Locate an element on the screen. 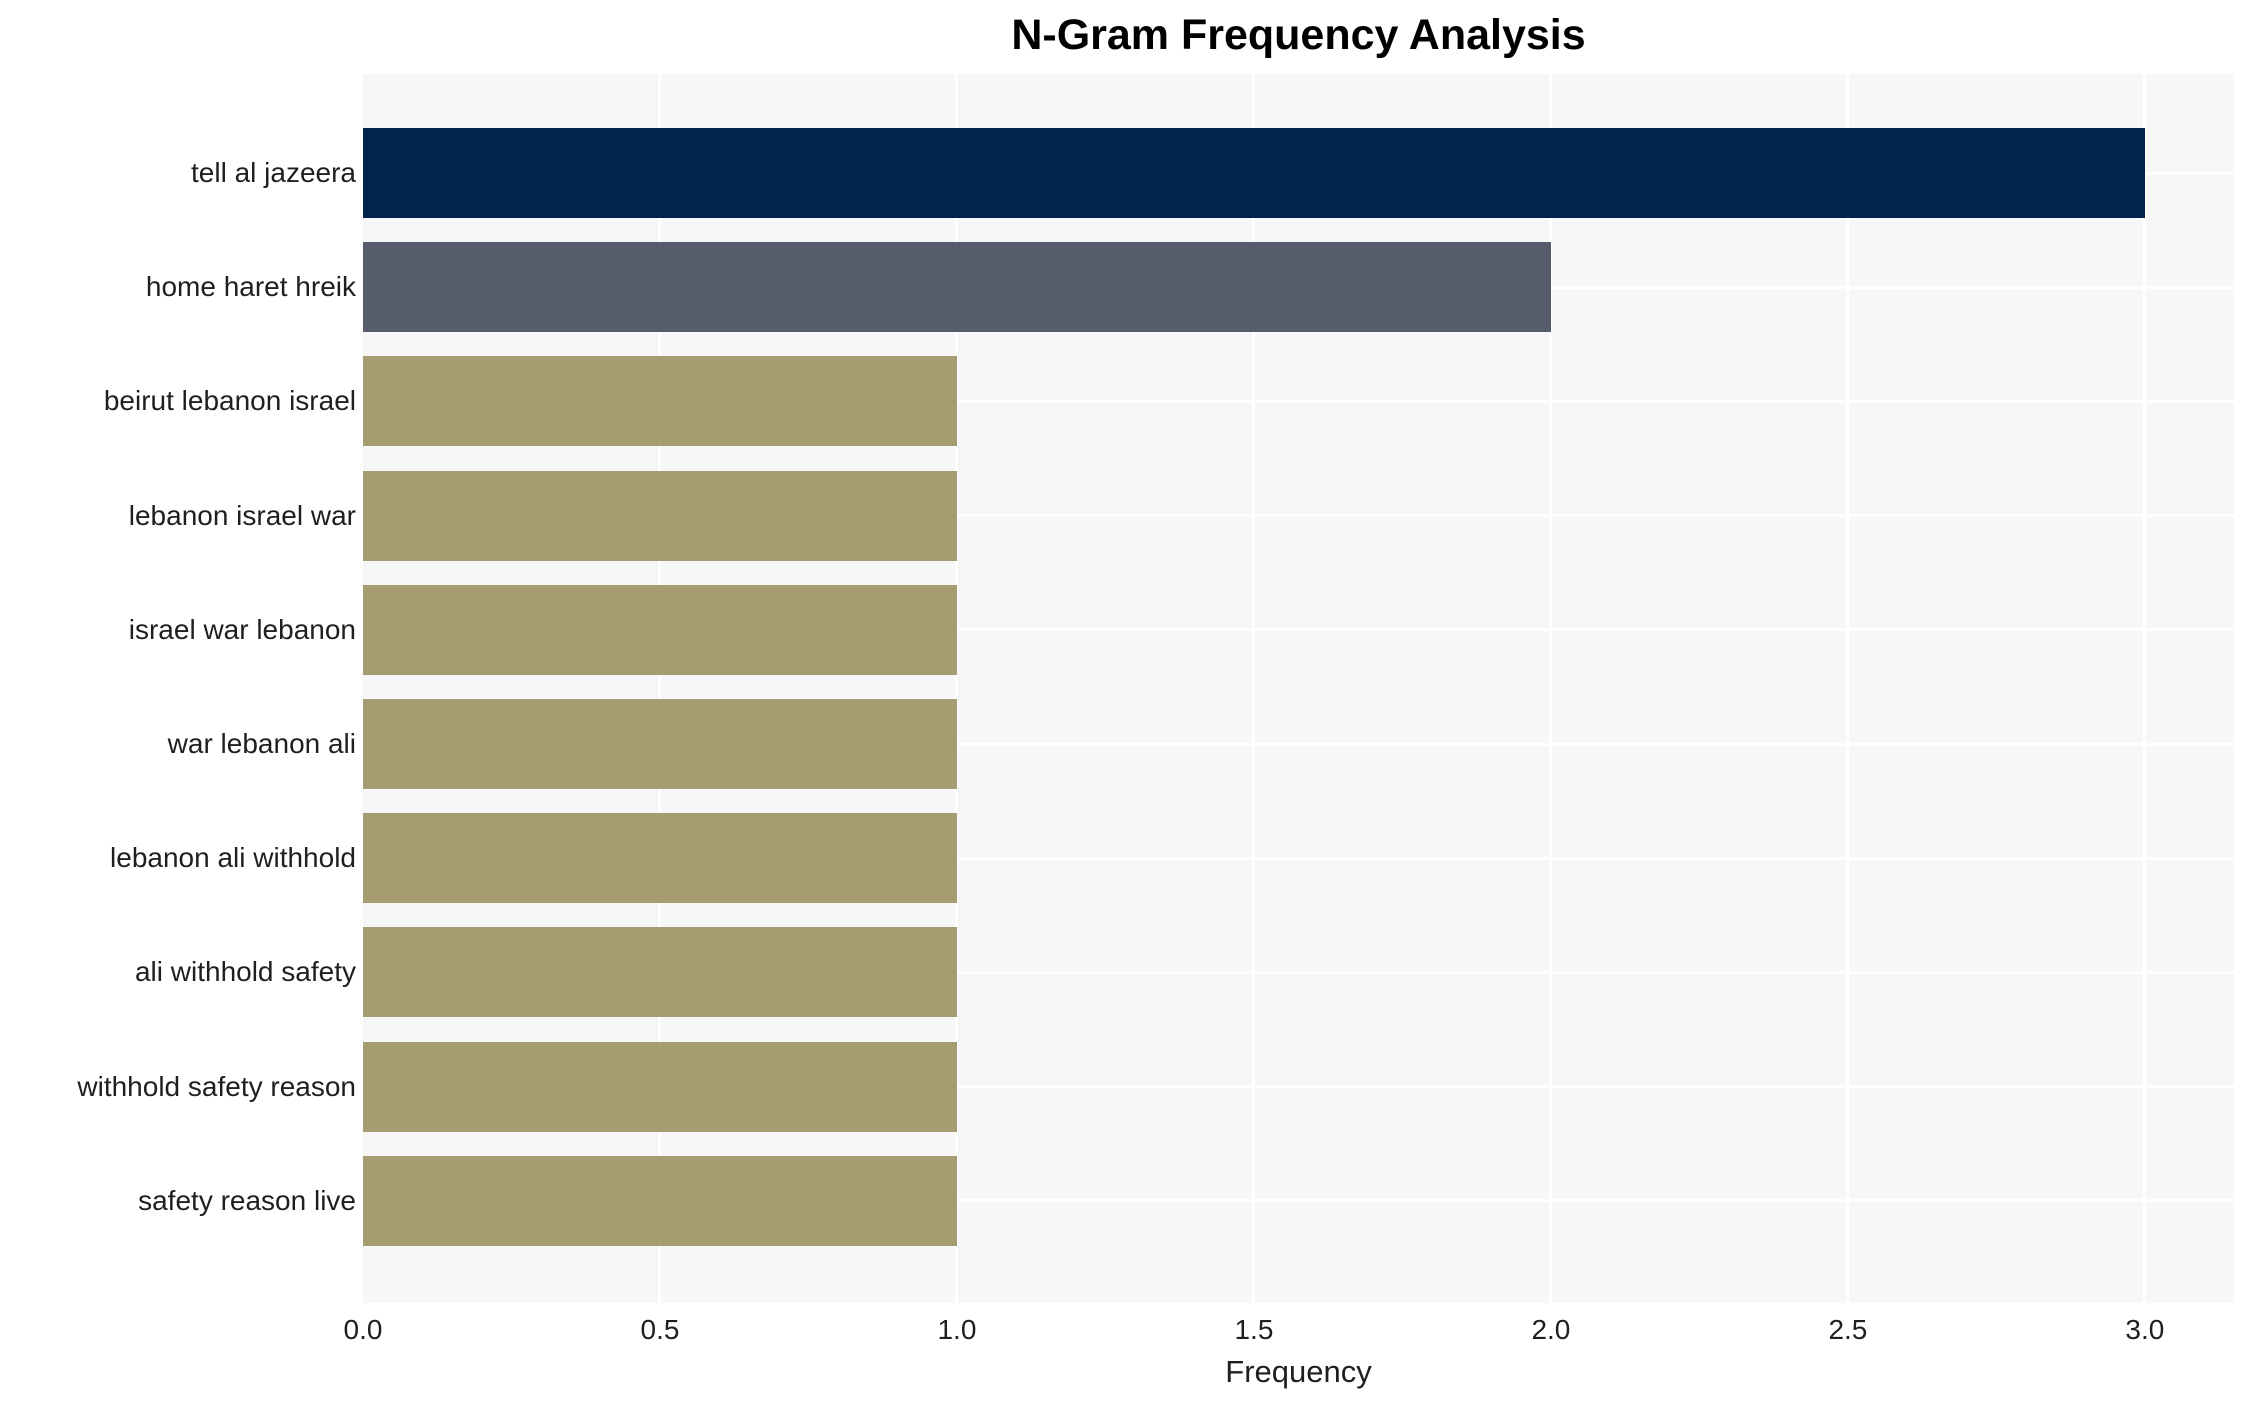  y-axis-label: tell al jazeera is located at coordinates (273, 172).